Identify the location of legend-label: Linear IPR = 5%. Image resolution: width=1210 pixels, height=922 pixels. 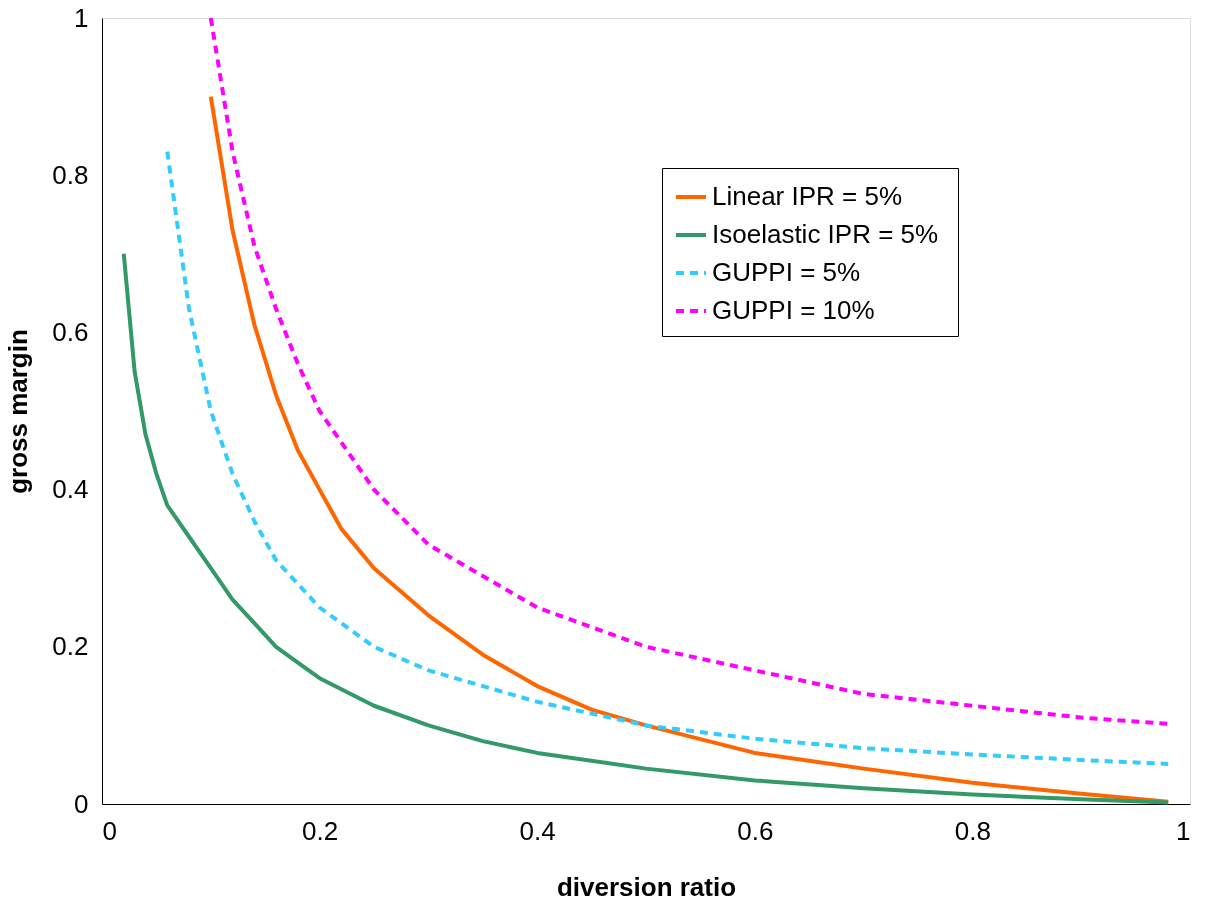
(807, 196).